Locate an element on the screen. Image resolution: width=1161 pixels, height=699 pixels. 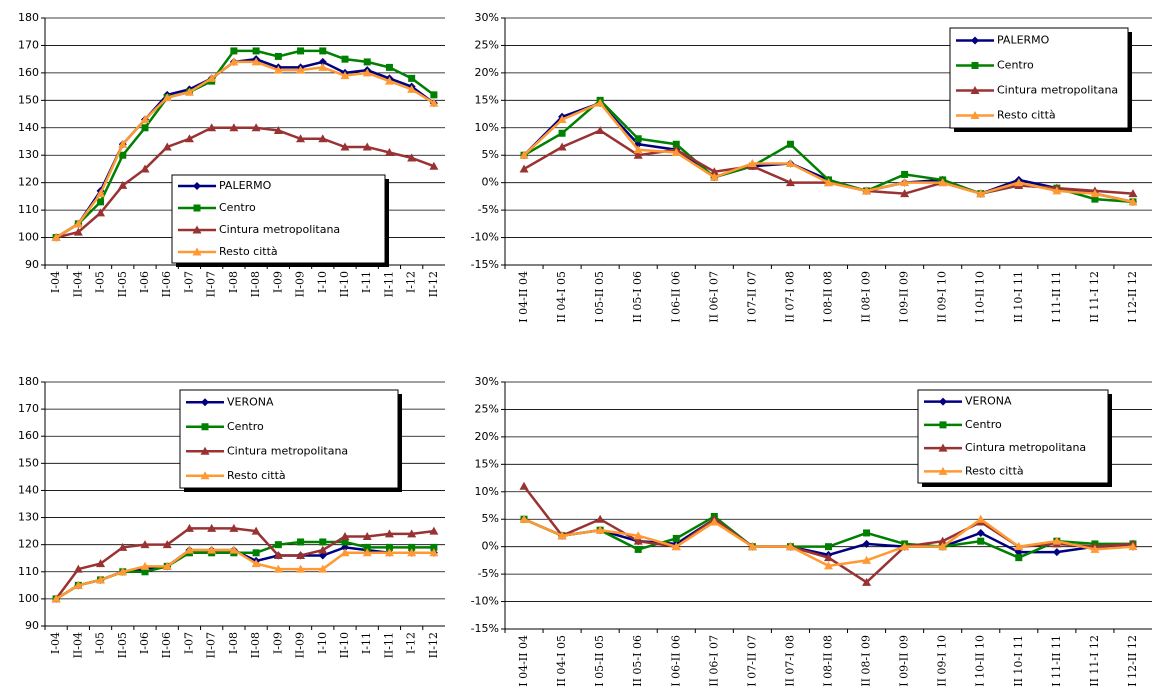
x-tick-label: II-06 is located at coordinates (166, 645).